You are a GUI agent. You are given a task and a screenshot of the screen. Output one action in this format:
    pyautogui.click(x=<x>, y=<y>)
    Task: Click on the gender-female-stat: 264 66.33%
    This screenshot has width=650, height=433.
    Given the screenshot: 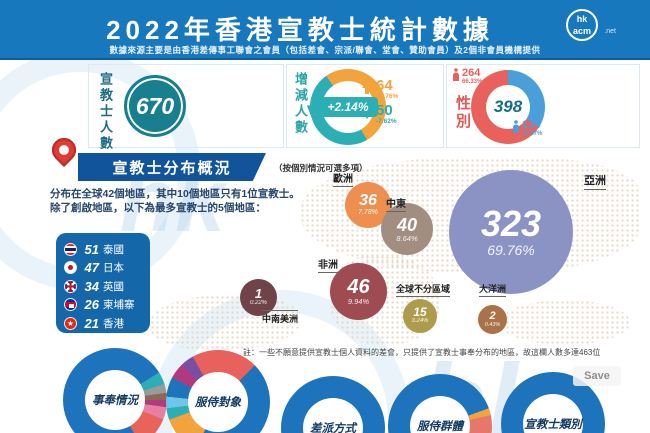 What is the action you would take?
    pyautogui.click(x=467, y=76)
    